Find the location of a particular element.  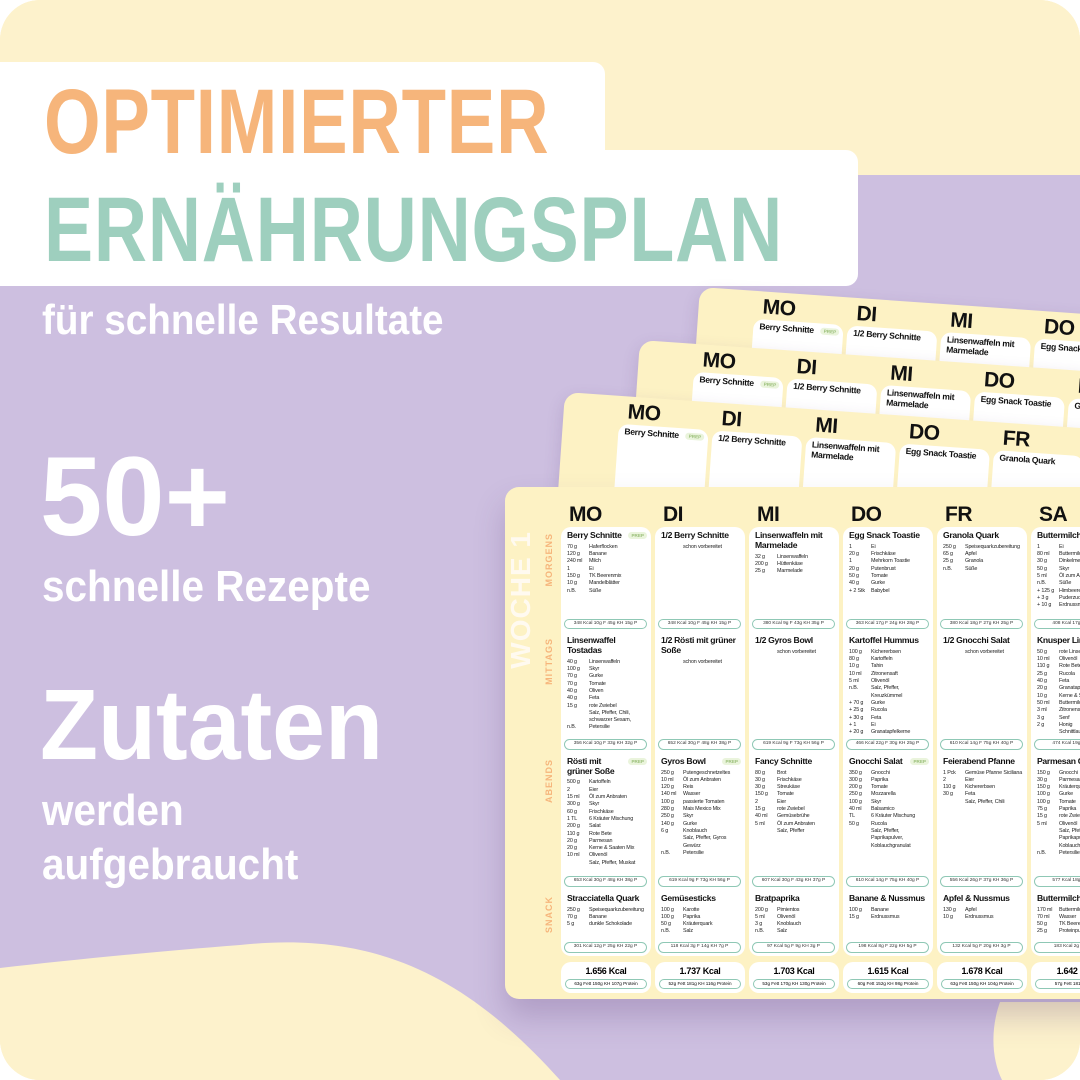

ingredient-name: Gemüse Pfanne Siciliana is located at coordinates (994, 772).